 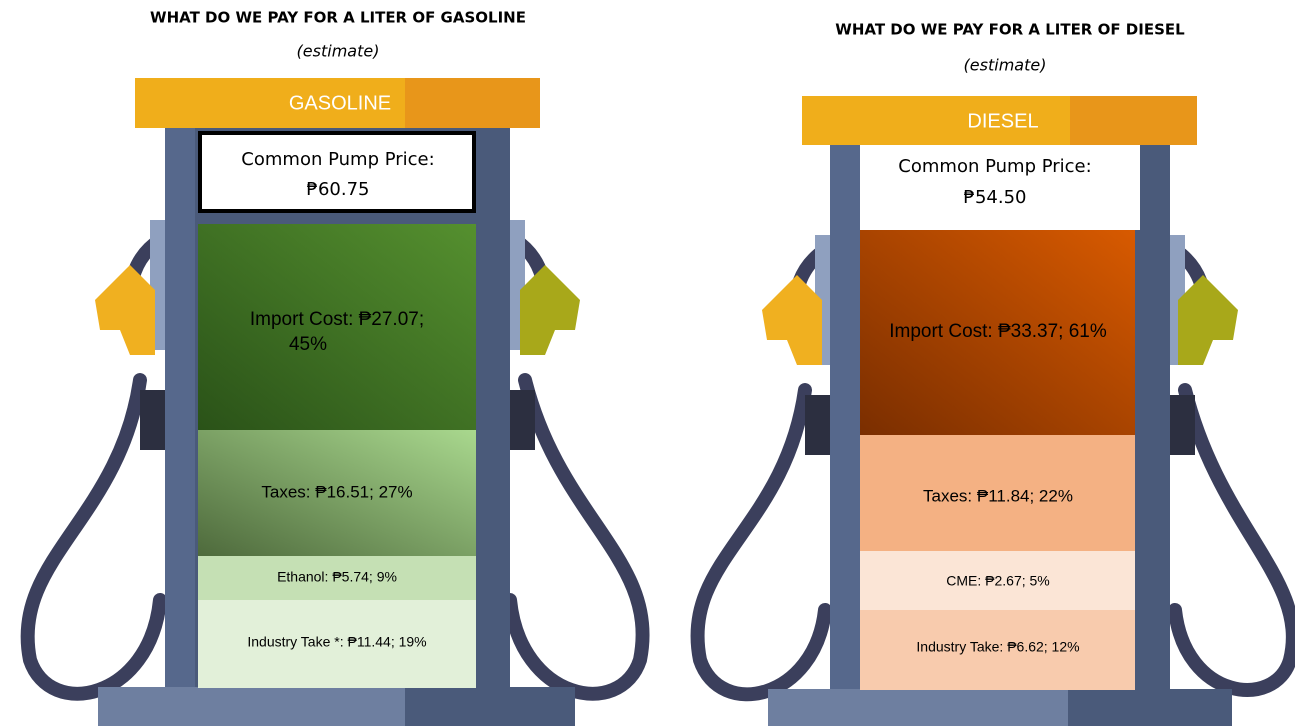 I want to click on segment-label: Taxes: ₱16.51; 27%, so click(x=336, y=491).